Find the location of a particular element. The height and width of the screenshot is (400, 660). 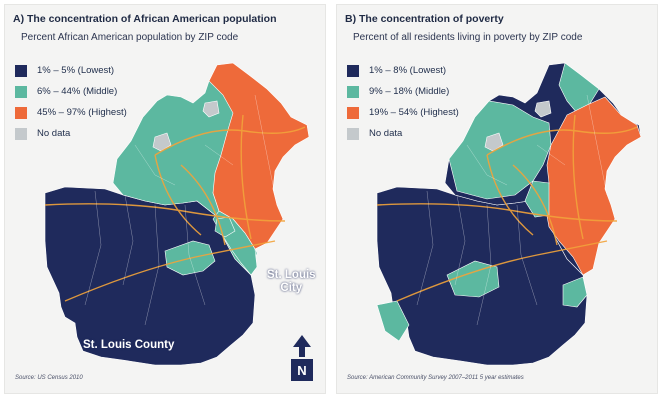

legend-label: 19% – 54% (Highest) is located at coordinates (414, 112).